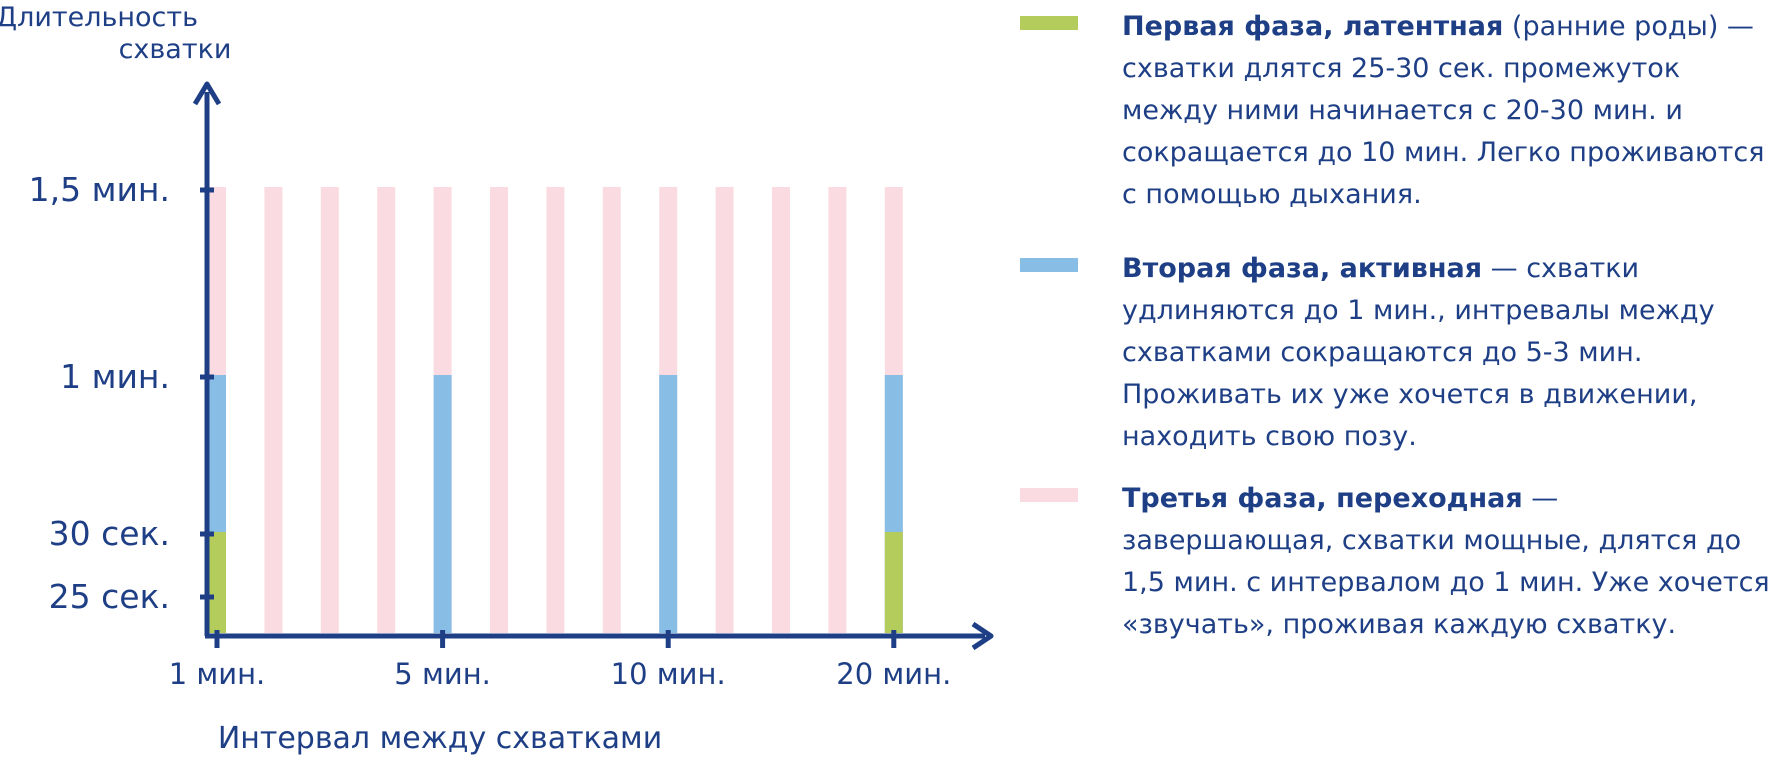 This screenshot has height=760, width=1781. I want to click on x-tick-label-3: 10 мин., so click(668, 674).